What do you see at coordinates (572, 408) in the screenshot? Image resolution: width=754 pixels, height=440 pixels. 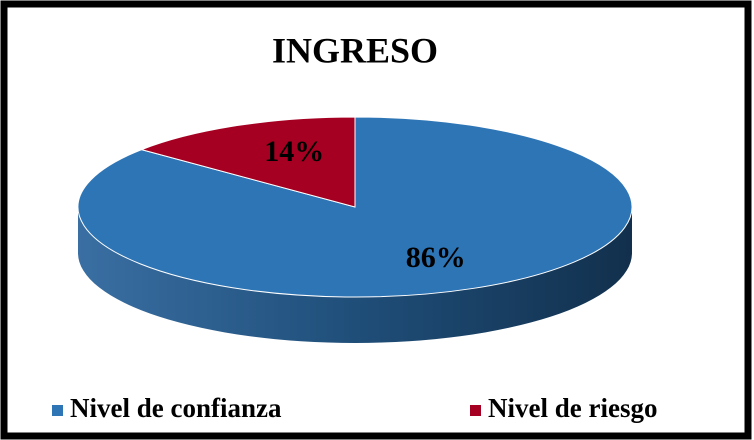 I see `legend-label: Nivel de riesgo` at bounding box center [572, 408].